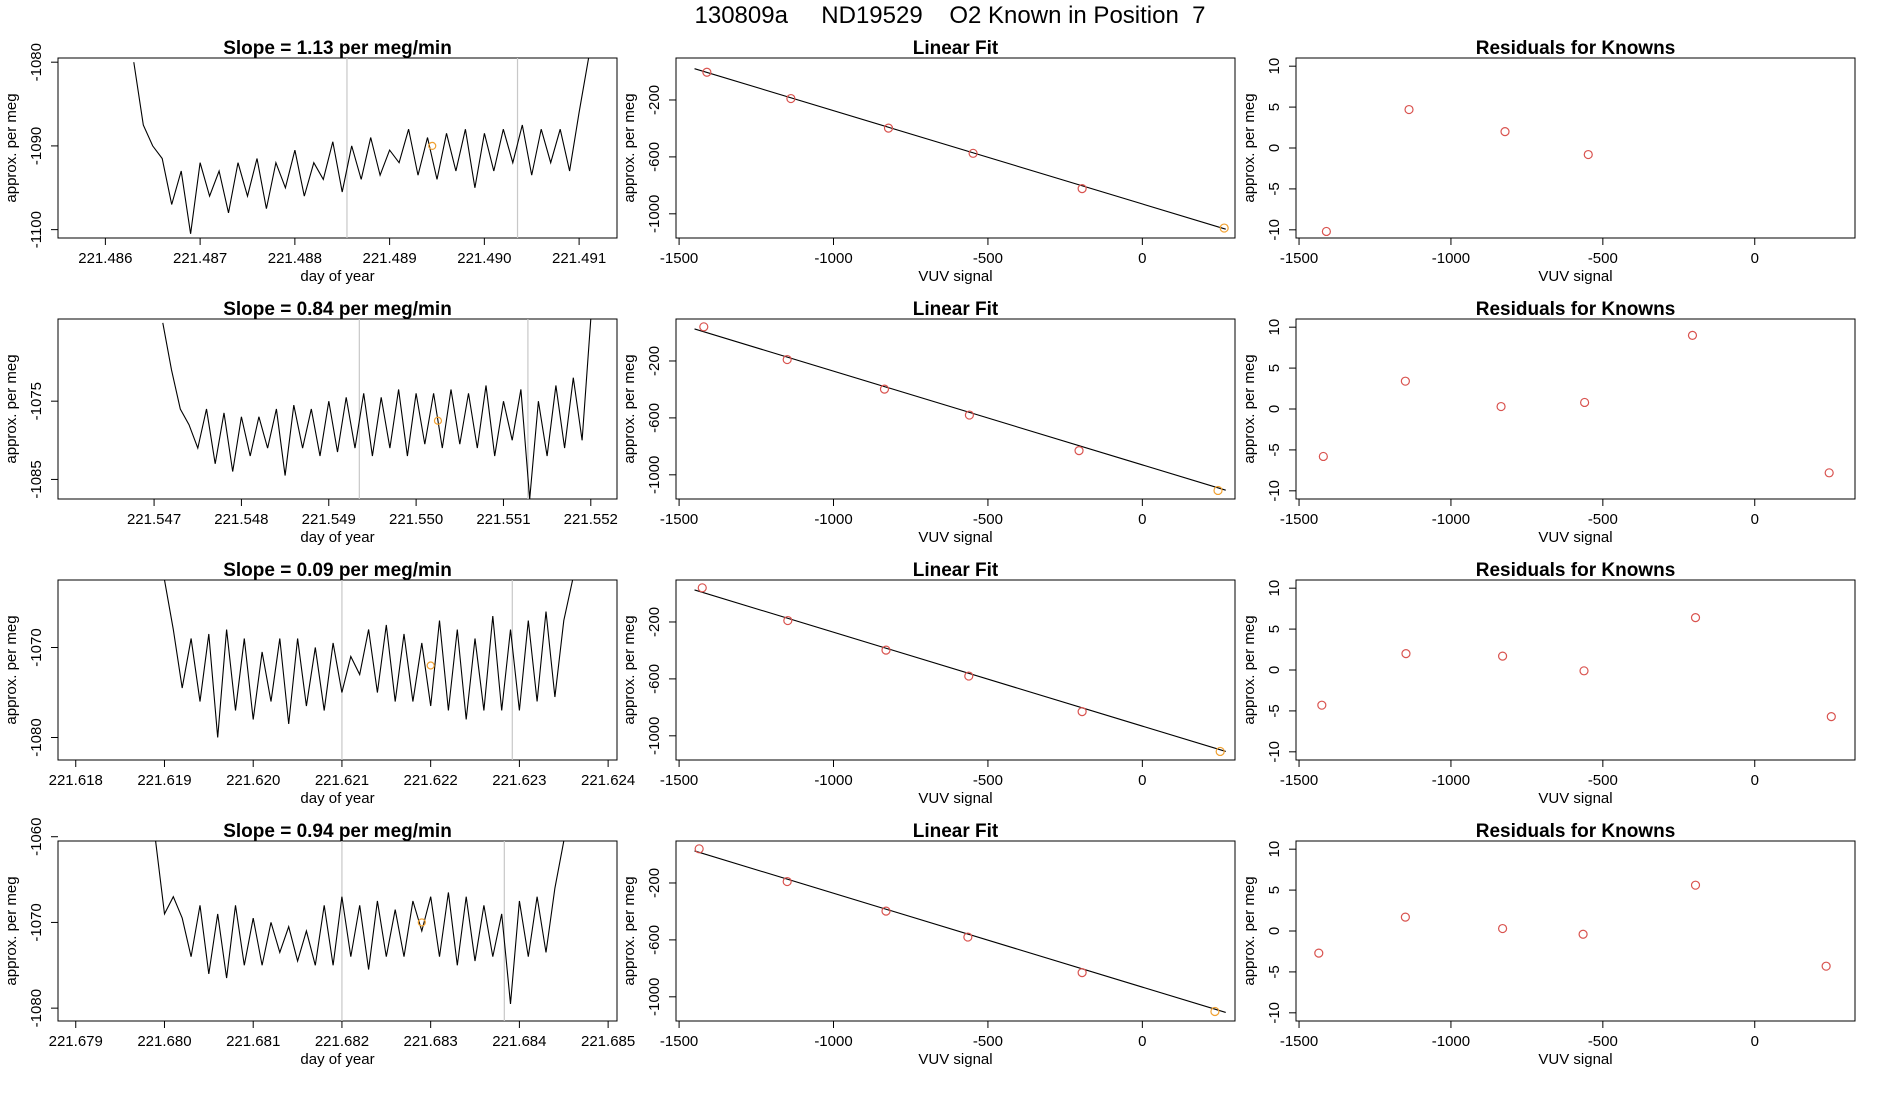 The width and height of the screenshot is (1900, 1100). I want to click on x-tick-label: 221.547, so click(154, 519).